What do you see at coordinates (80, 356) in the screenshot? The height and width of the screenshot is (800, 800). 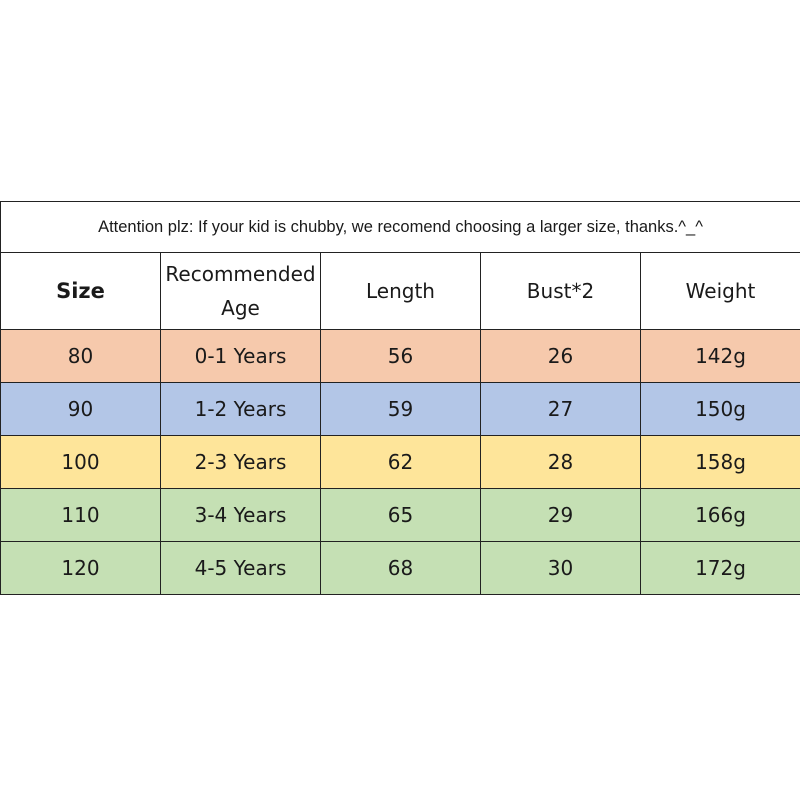 I see `cell-size: 80` at bounding box center [80, 356].